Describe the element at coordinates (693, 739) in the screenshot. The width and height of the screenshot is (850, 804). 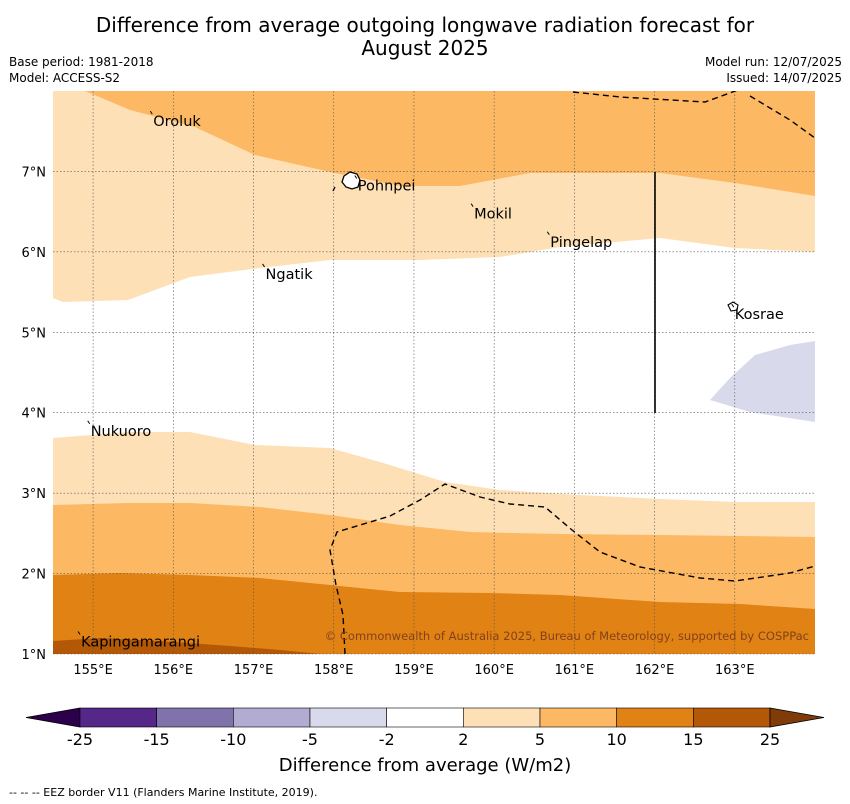
I see `colorbar-tick-label: 15` at that location.